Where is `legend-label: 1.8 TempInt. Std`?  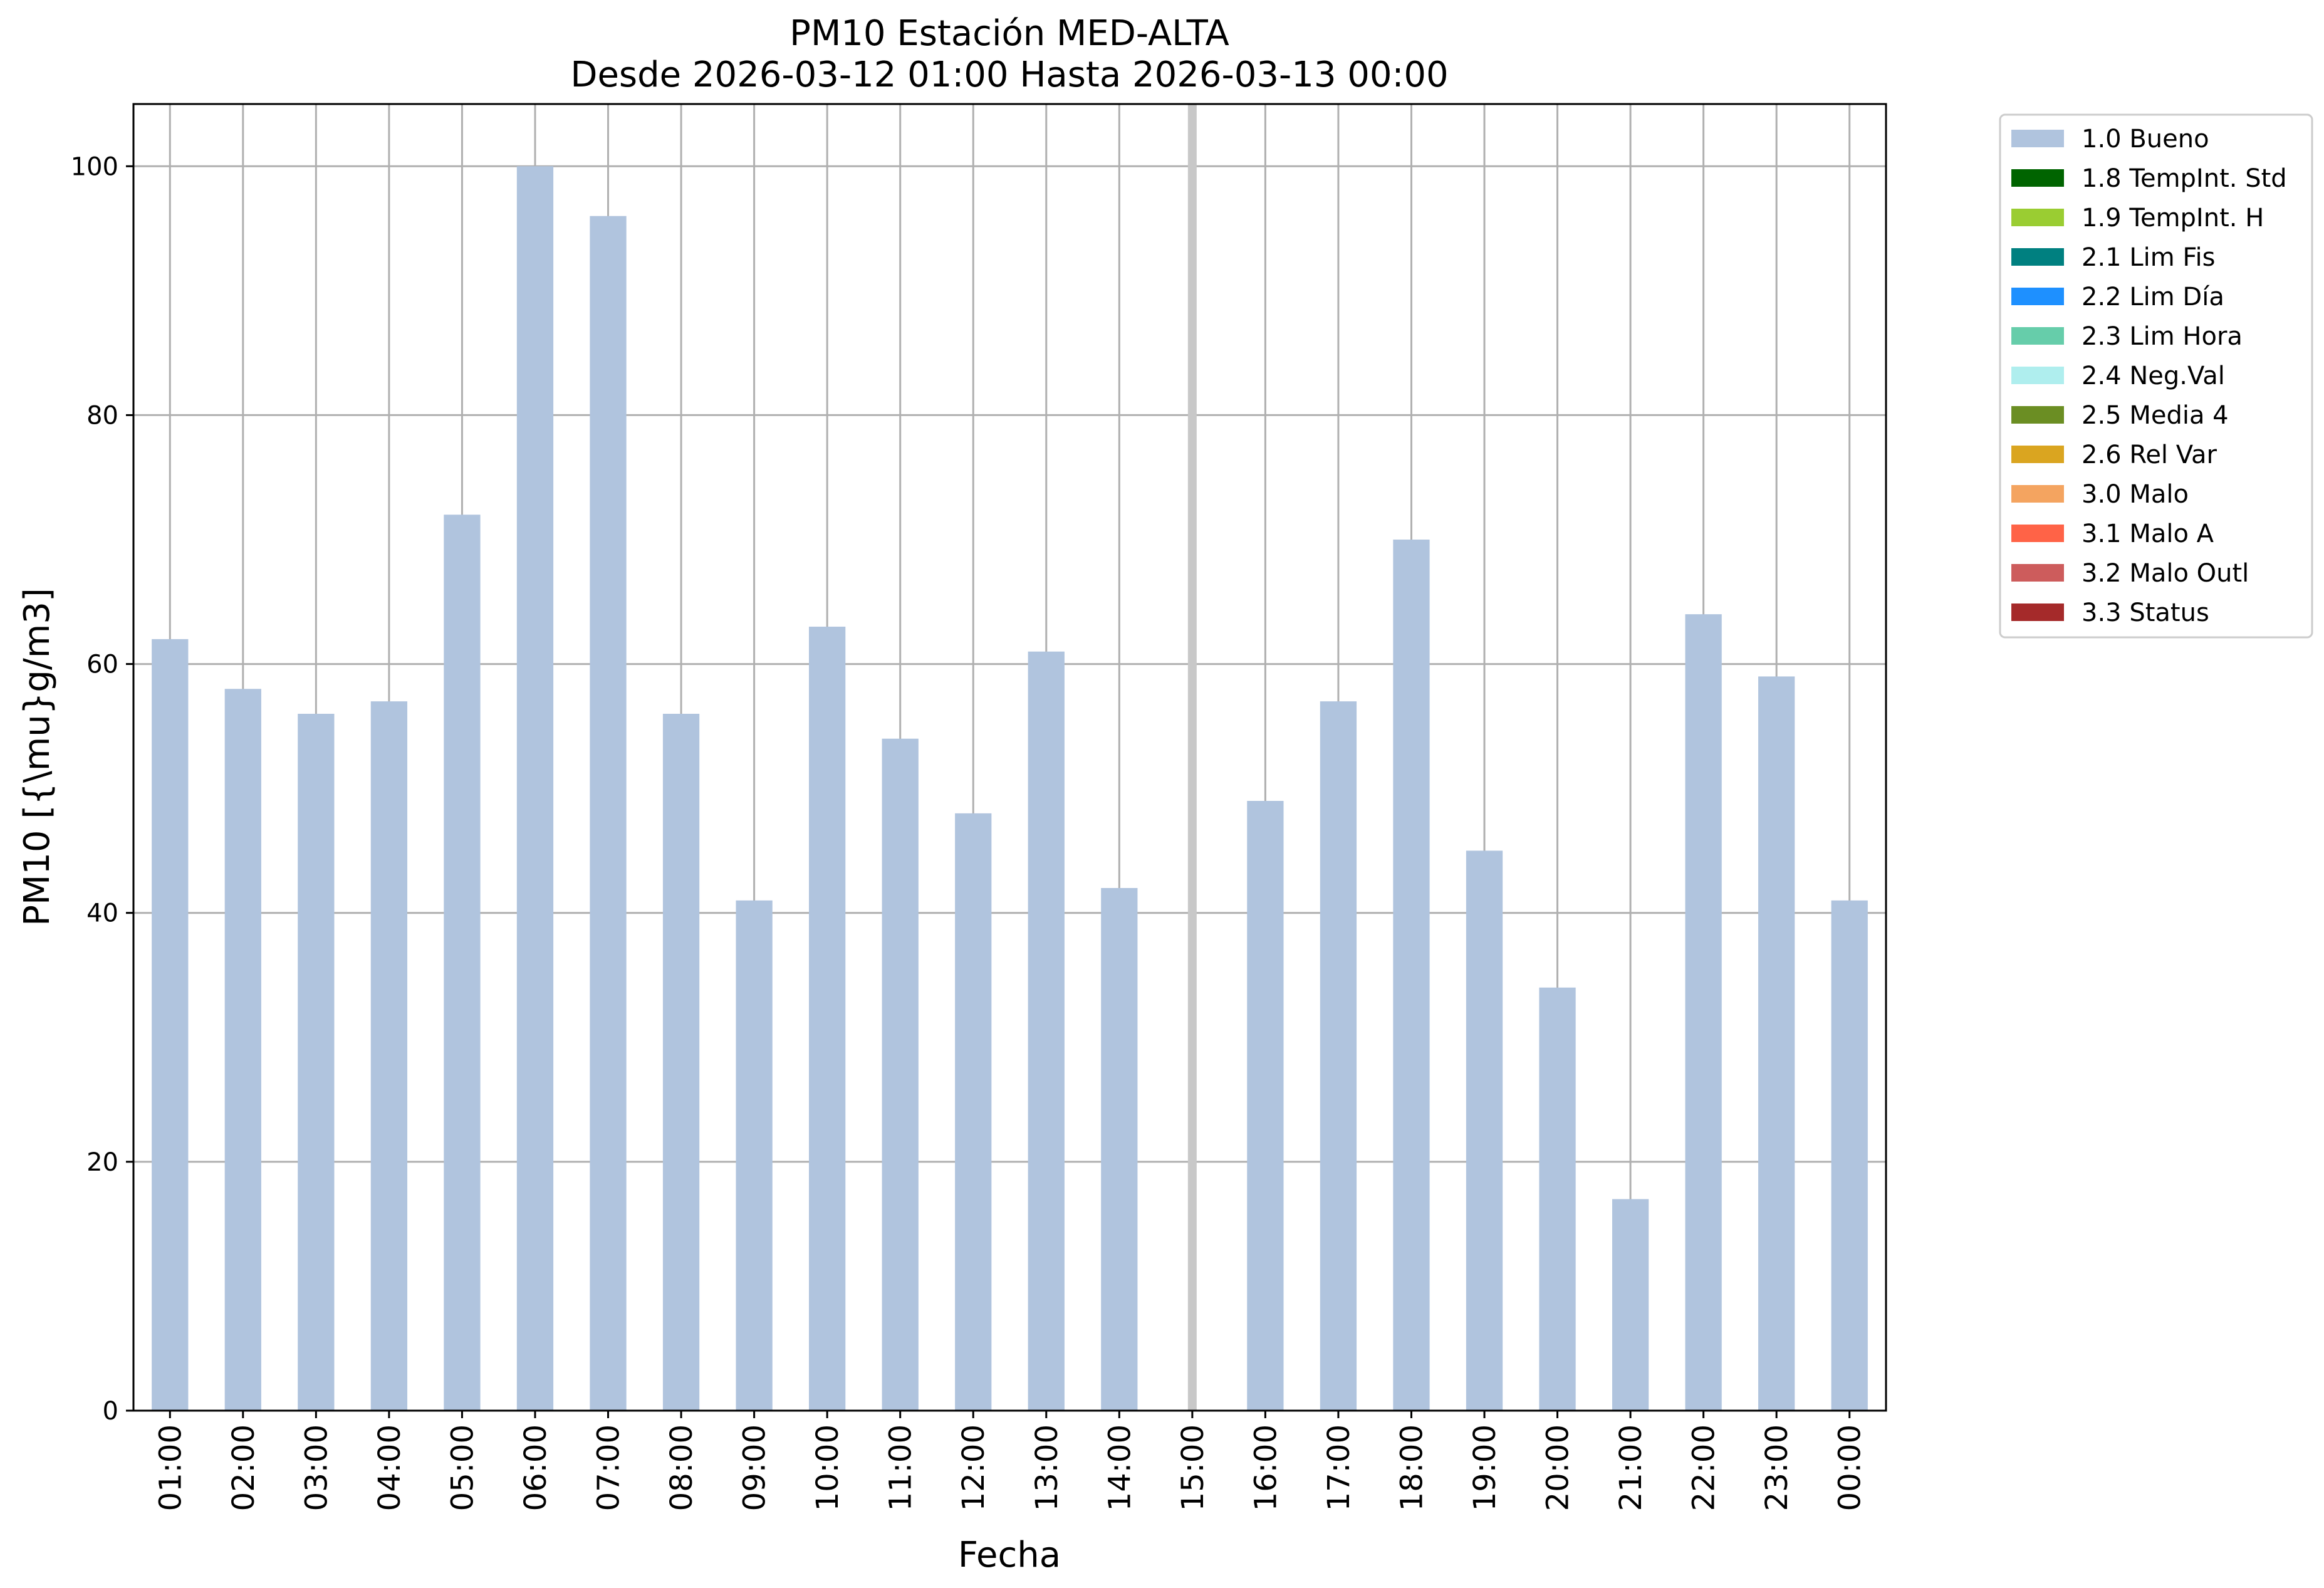 legend-label: 1.8 TempInt. Std is located at coordinates (2184, 178).